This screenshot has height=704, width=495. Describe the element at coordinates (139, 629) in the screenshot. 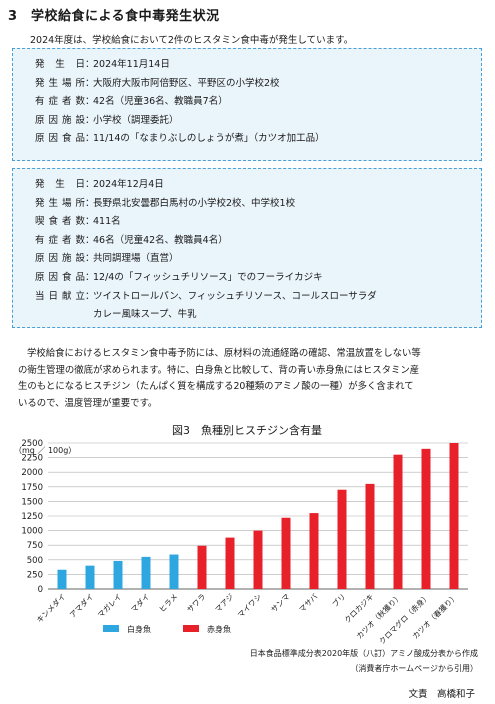

I see `legend-label: 白身魚` at that location.